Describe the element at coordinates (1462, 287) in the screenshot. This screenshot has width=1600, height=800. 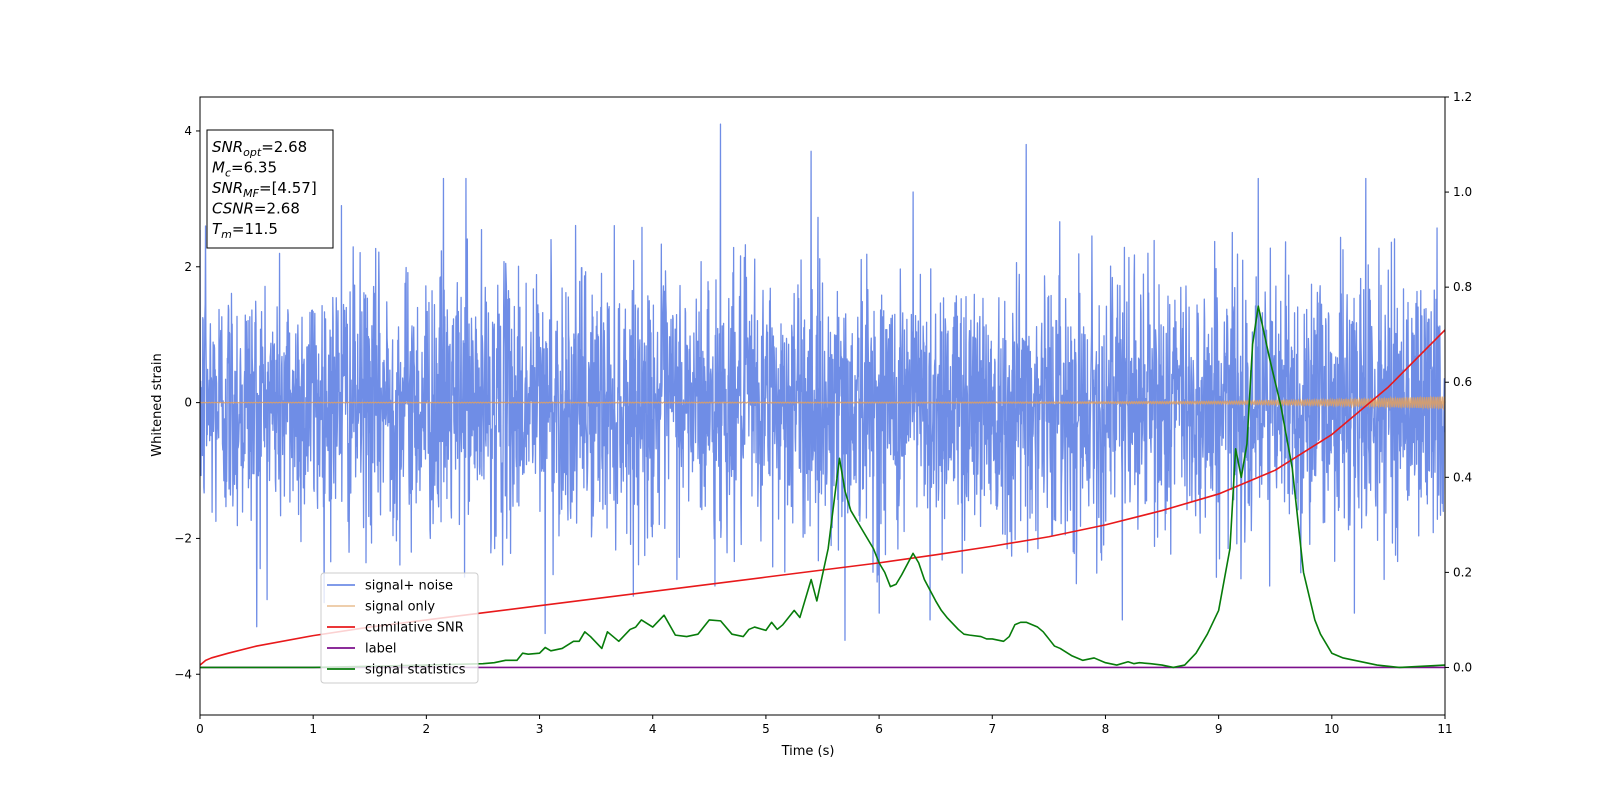
I see `y2-tick-label: 0.8` at that location.